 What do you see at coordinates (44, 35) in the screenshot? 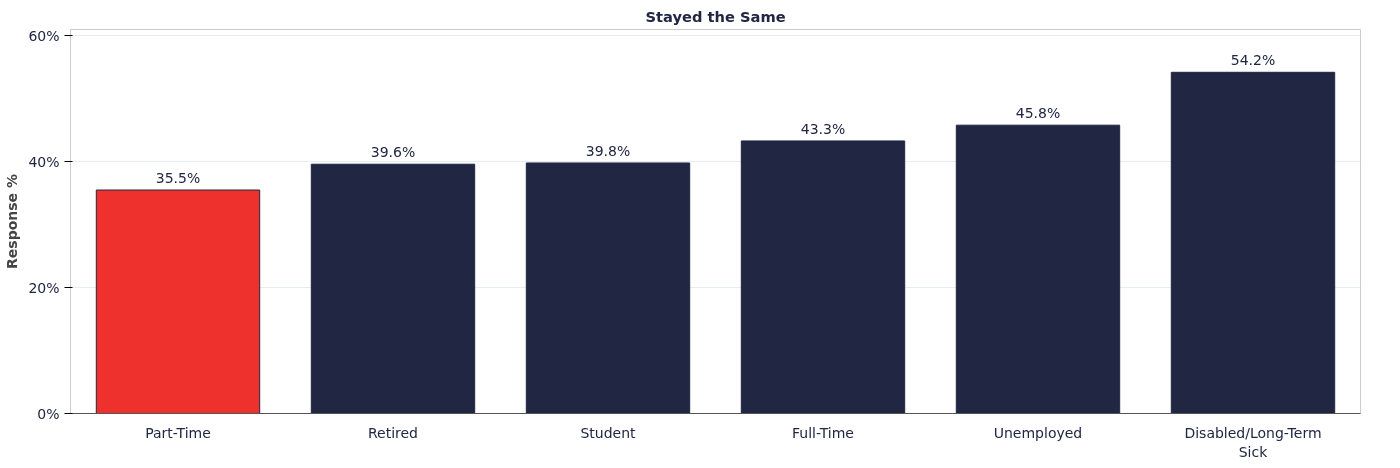
I see `y-tick-label: 60%` at bounding box center [44, 35].